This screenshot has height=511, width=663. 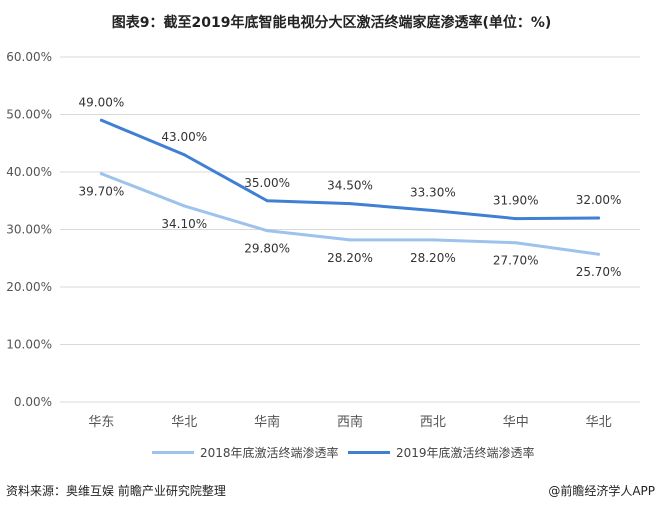 I want to click on x-axis-ticks: 华东 华北 华南 西南 西北 华中 华北, so click(x=349, y=422).